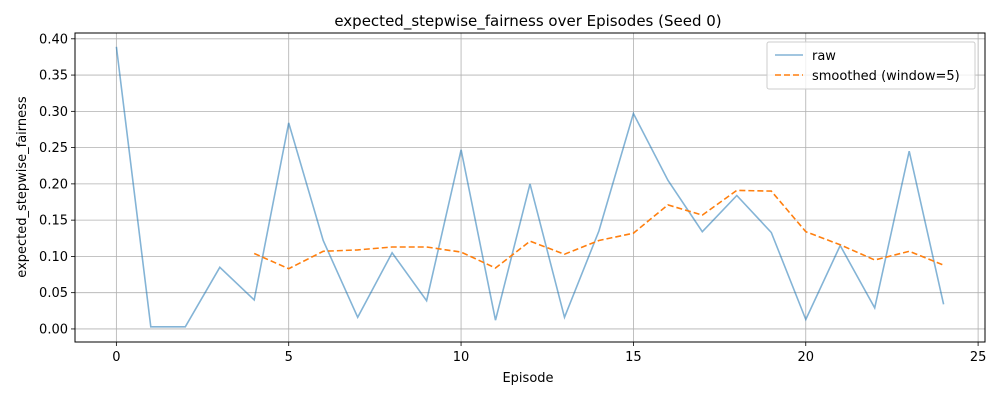  Describe the element at coordinates (53, 76) in the screenshot. I see `y-tick-label: 0.35` at that location.